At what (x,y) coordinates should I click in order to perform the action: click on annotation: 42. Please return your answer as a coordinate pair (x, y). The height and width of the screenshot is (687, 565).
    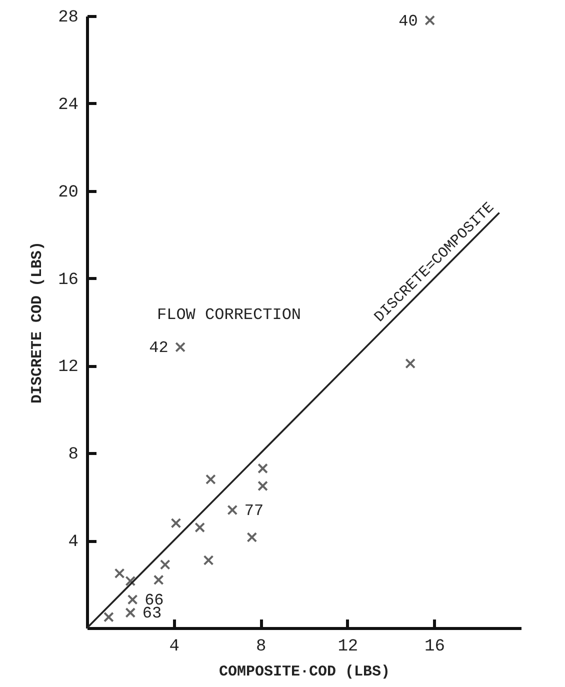
    Looking at the image, I should click on (158, 348).